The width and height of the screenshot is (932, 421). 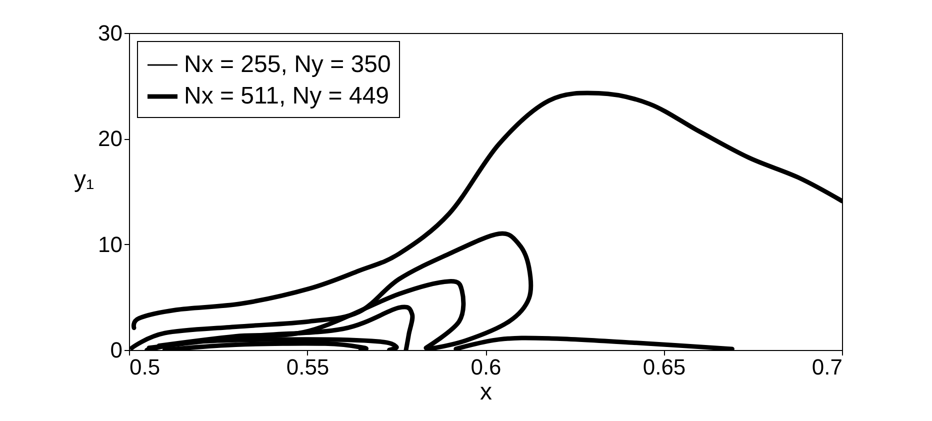 What do you see at coordinates (664, 367) in the screenshot?
I see `x-tick-label: 0.65` at bounding box center [664, 367].